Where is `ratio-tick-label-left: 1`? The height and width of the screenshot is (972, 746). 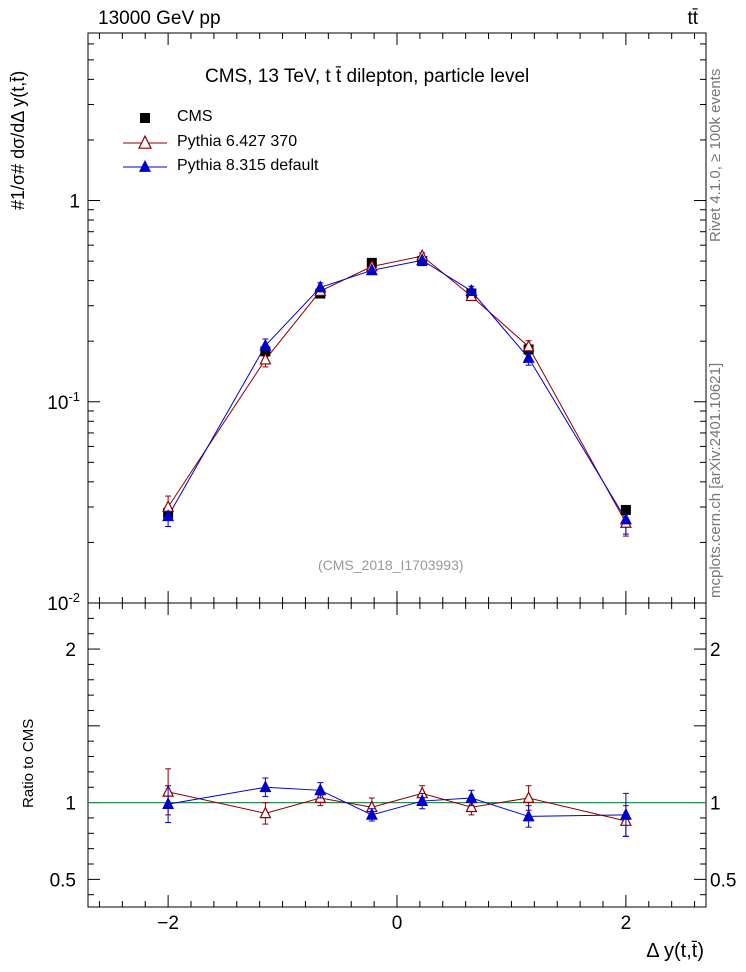 ratio-tick-label-left: 1 is located at coordinates (70, 804).